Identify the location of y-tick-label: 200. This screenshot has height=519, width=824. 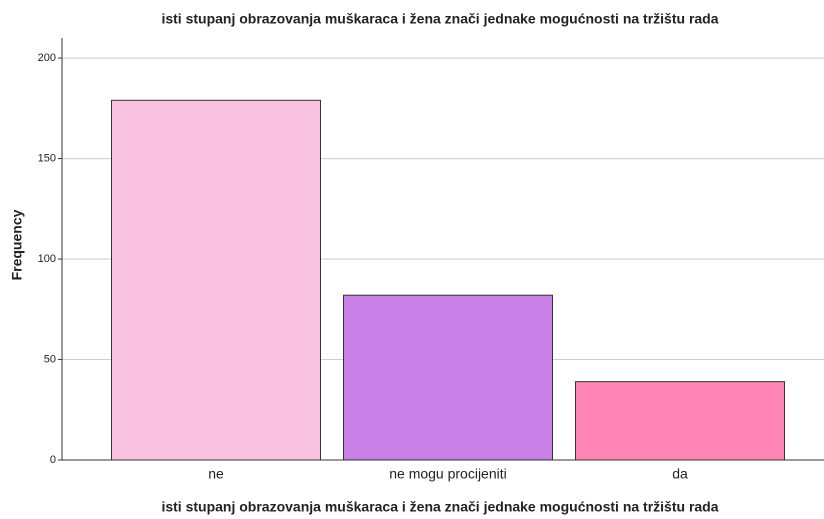
(47, 58).